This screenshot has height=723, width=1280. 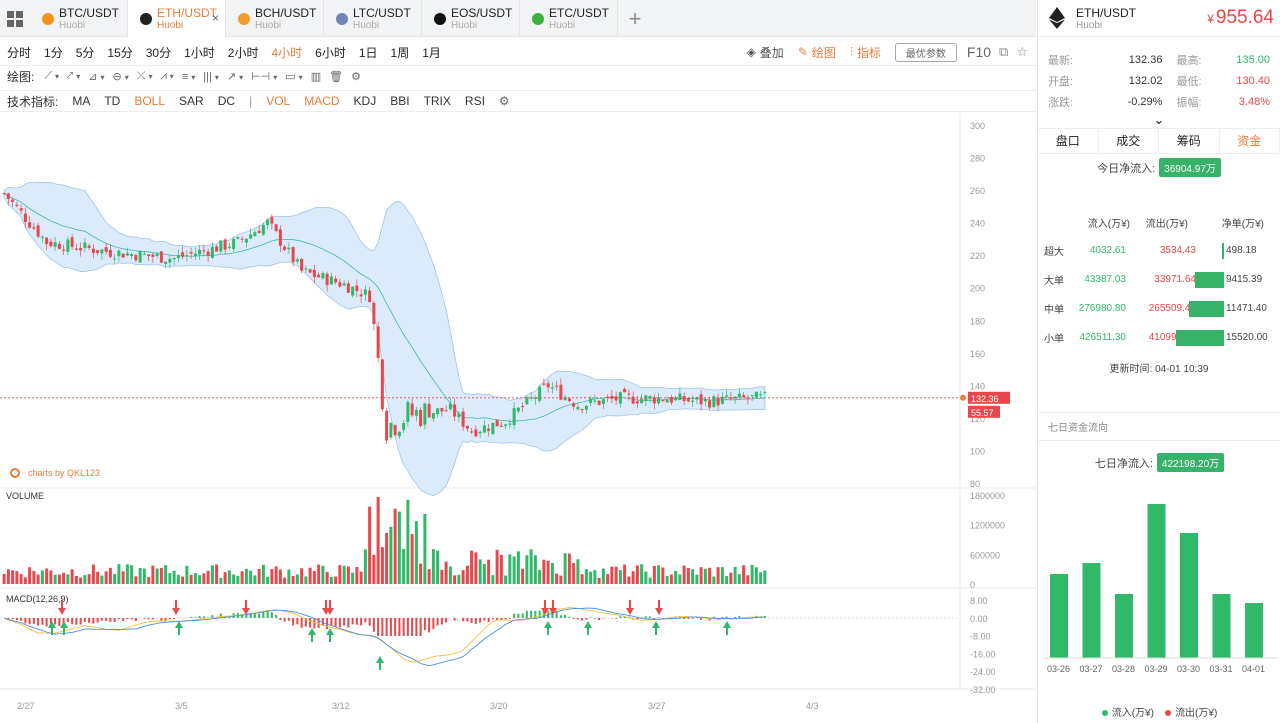 What do you see at coordinates (1253, 80) in the screenshot?
I see `low-value: 130.40` at bounding box center [1253, 80].